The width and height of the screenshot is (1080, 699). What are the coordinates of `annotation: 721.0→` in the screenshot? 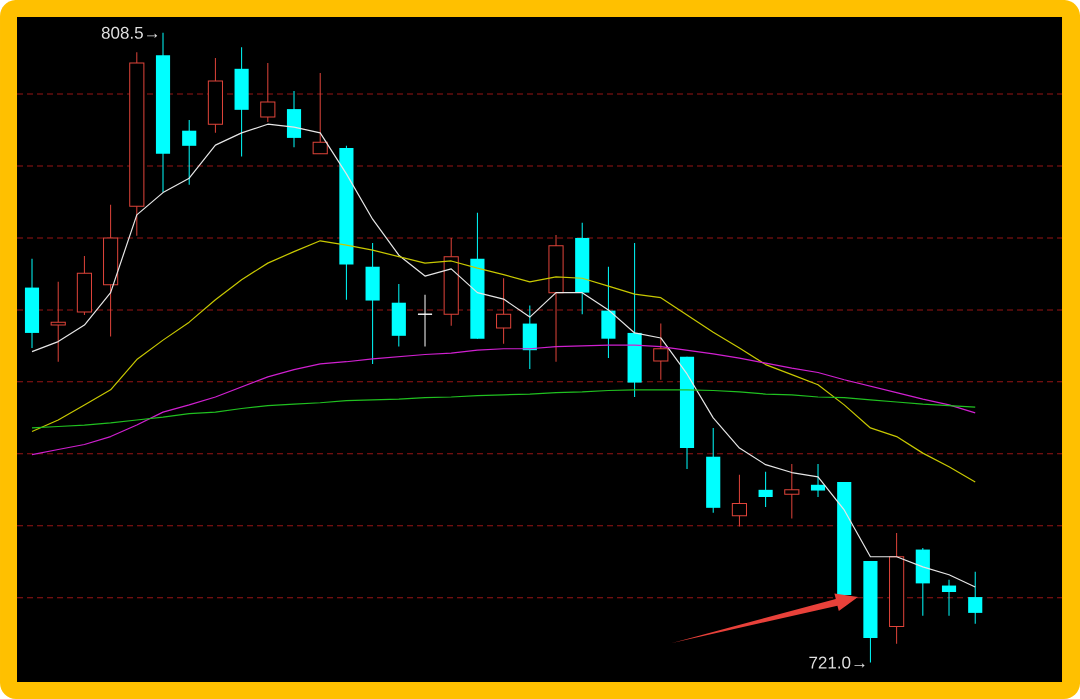 It's located at (837, 662).